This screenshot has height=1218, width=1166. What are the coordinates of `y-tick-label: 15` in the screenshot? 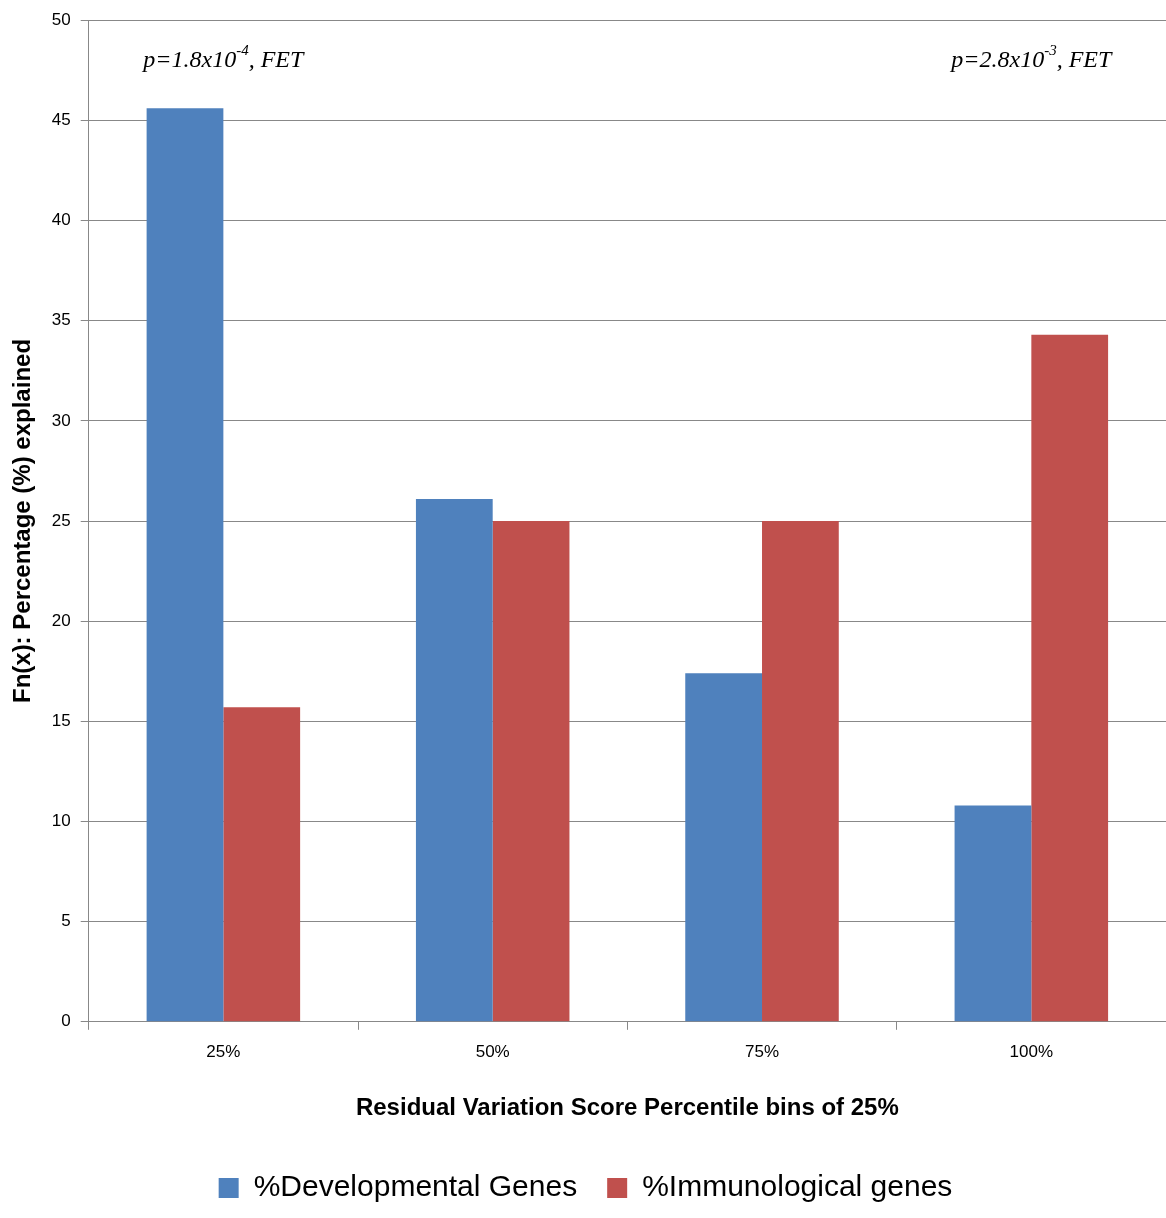 It's located at (61, 721).